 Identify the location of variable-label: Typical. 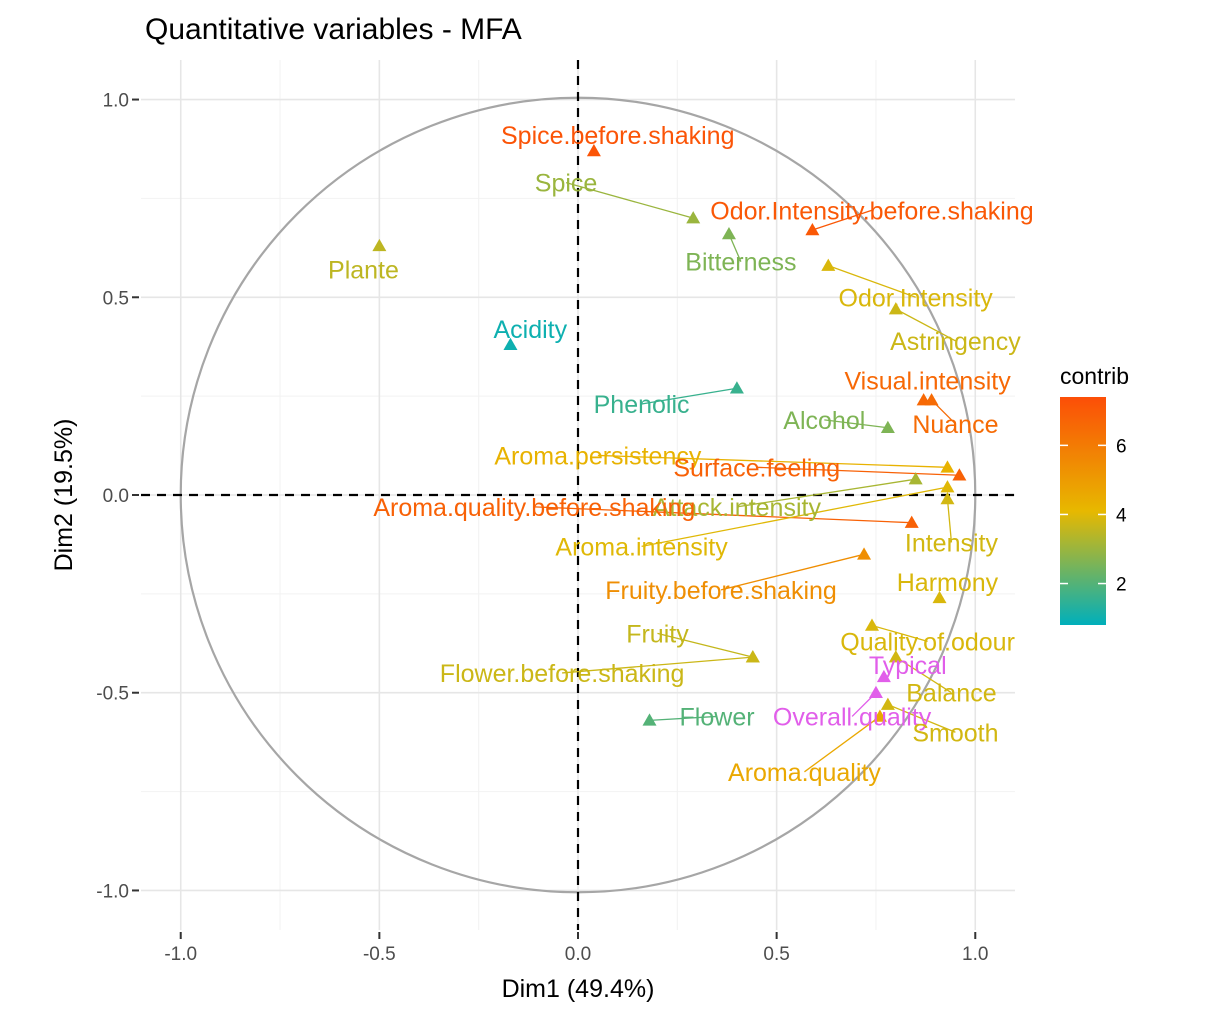
(908, 666).